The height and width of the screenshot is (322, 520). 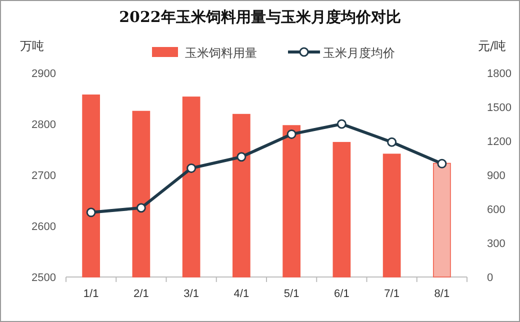 I want to click on y2-tick-label: 1500, so click(x=499, y=108).